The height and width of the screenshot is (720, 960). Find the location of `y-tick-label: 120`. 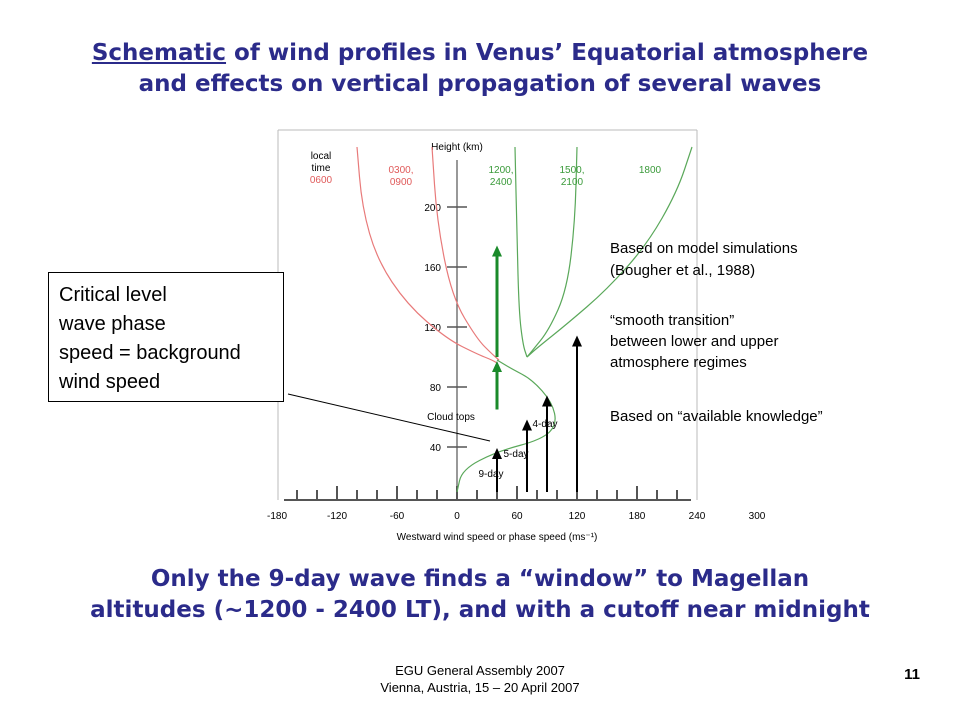

y-tick-label: 120 is located at coordinates (432, 328).